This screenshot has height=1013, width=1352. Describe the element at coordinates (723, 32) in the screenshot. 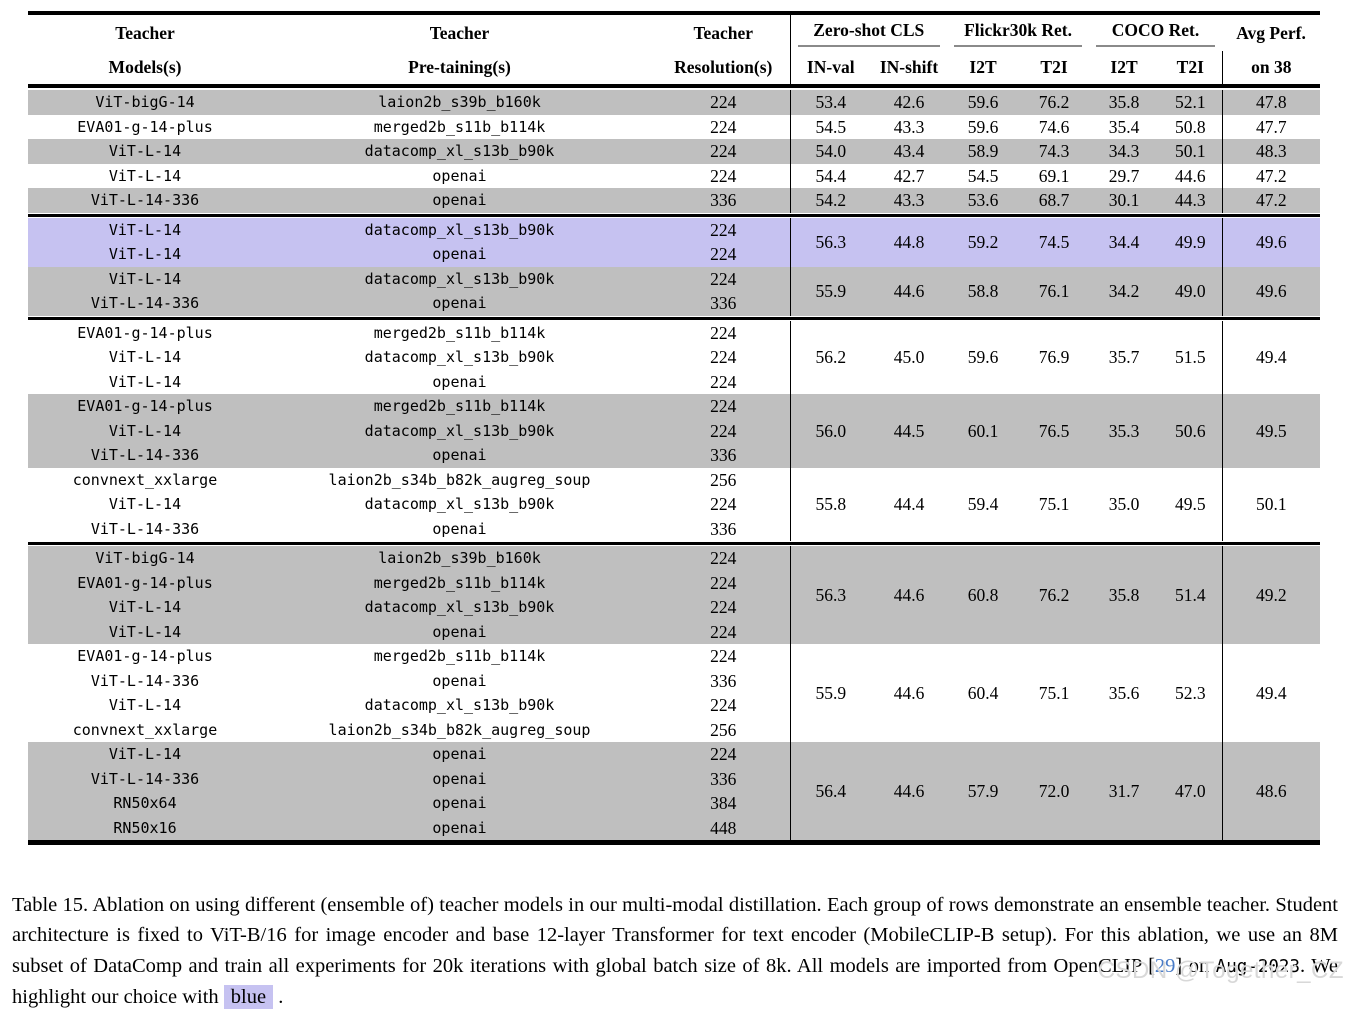

I see `header-teacher-resolution-line1: Teacher` at that location.